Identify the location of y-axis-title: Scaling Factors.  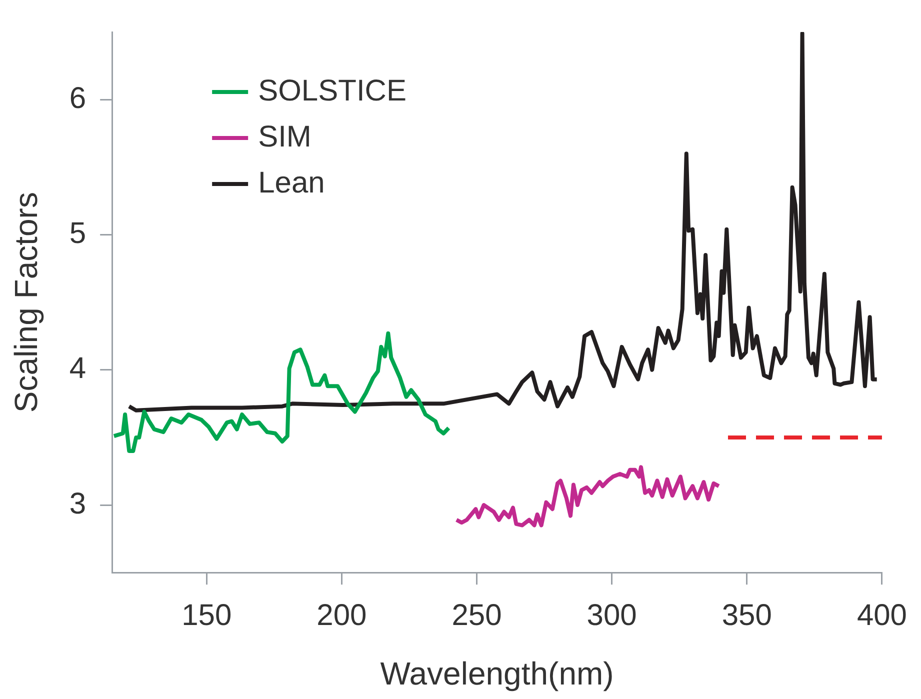
(26, 302).